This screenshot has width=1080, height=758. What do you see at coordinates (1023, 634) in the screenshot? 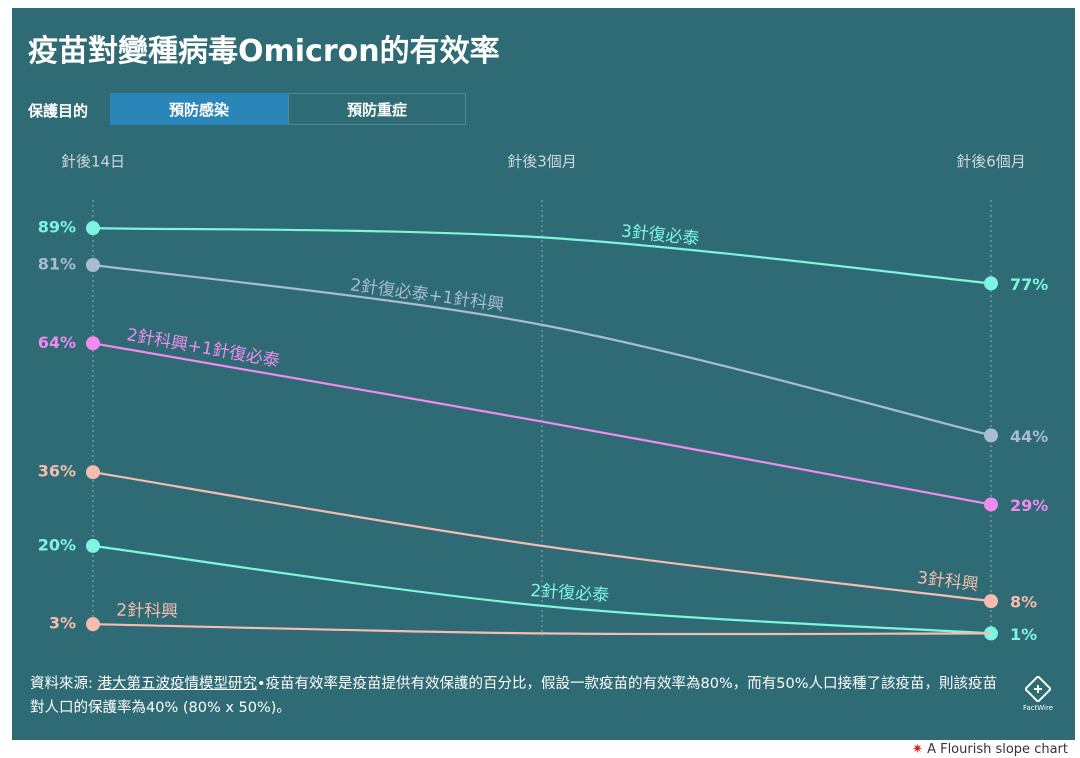
I see `value-label: 1%` at bounding box center [1023, 634].